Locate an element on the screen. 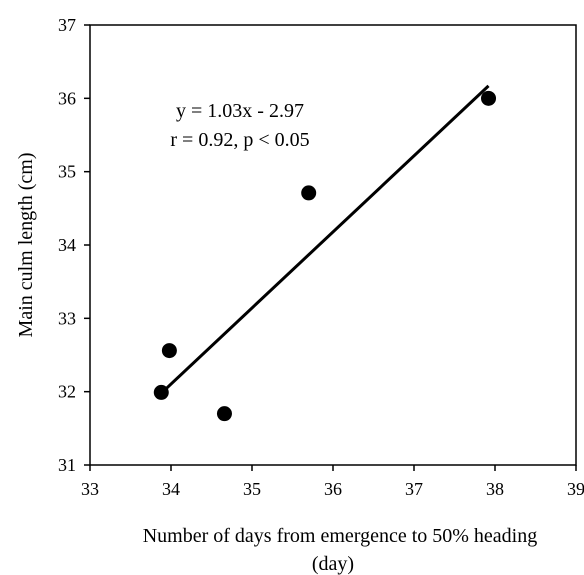 This screenshot has height=575, width=584. y-tick-label: 31 is located at coordinates (67, 465).